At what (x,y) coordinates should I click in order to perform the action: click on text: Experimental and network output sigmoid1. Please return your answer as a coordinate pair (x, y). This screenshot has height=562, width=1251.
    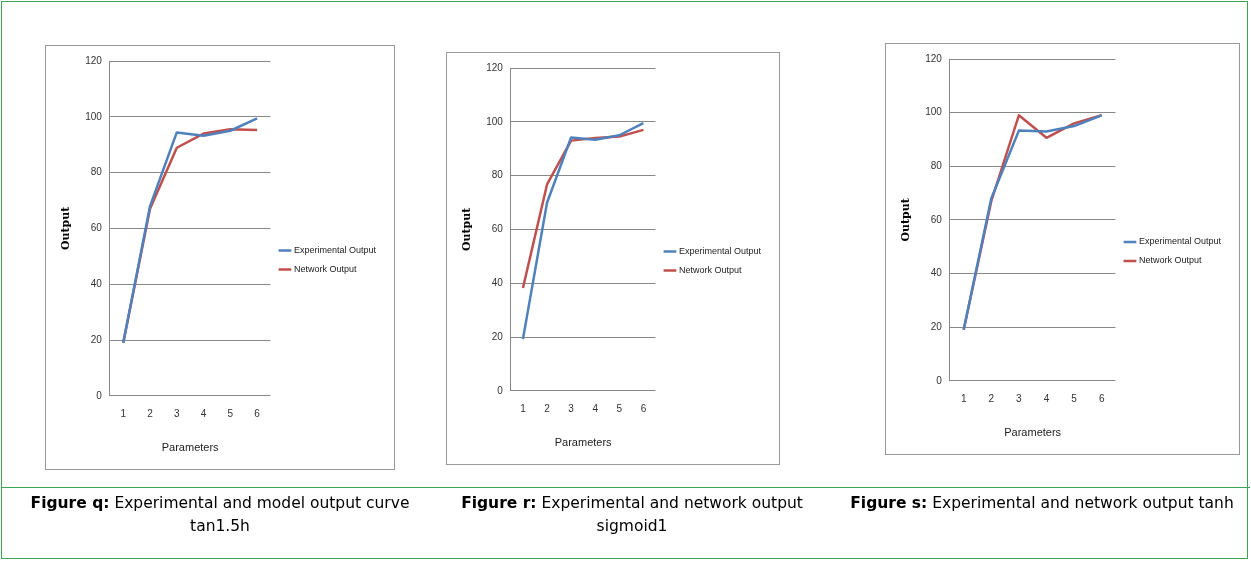
    Looking at the image, I should click on (672, 514).